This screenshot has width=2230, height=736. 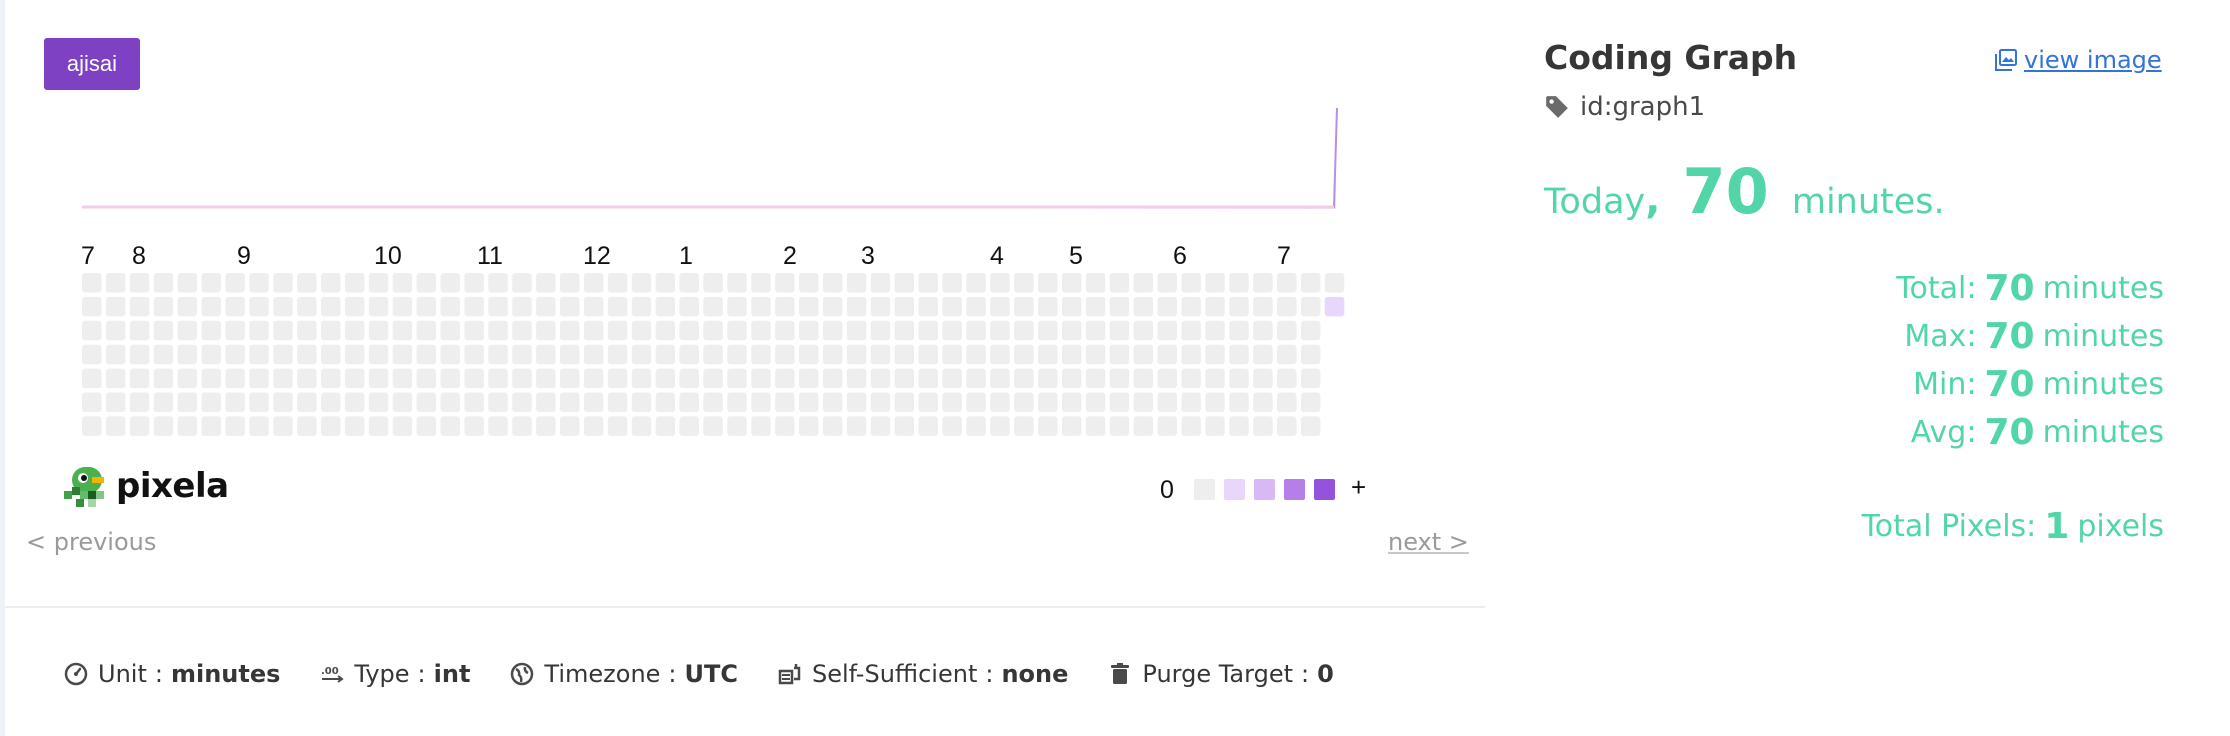 I want to click on theme-badge-button: ajisai, so click(x=92, y=64).